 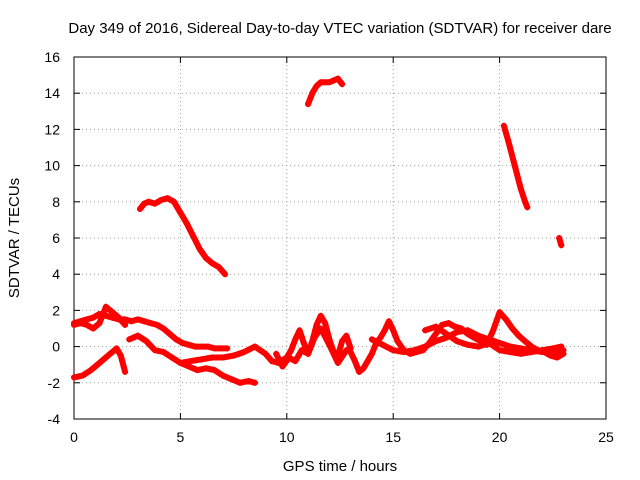 What do you see at coordinates (56, 202) in the screenshot?
I see `y-tick-label: 8` at bounding box center [56, 202].